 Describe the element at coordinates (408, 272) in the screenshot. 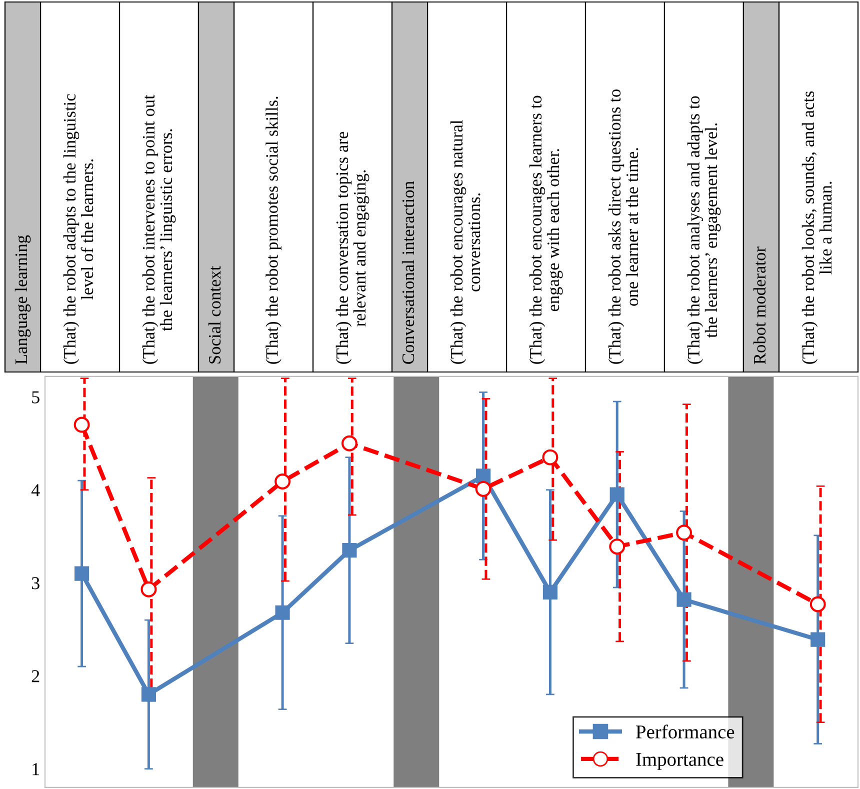

I see `x-tick-label: Conversational interaction` at that location.